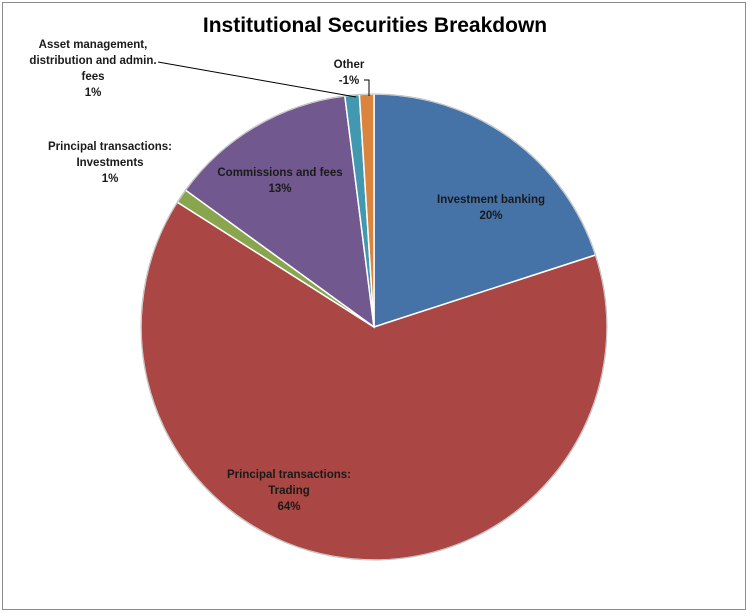  Describe the element at coordinates (367, 87) in the screenshot. I see `leader-line-other` at that location.